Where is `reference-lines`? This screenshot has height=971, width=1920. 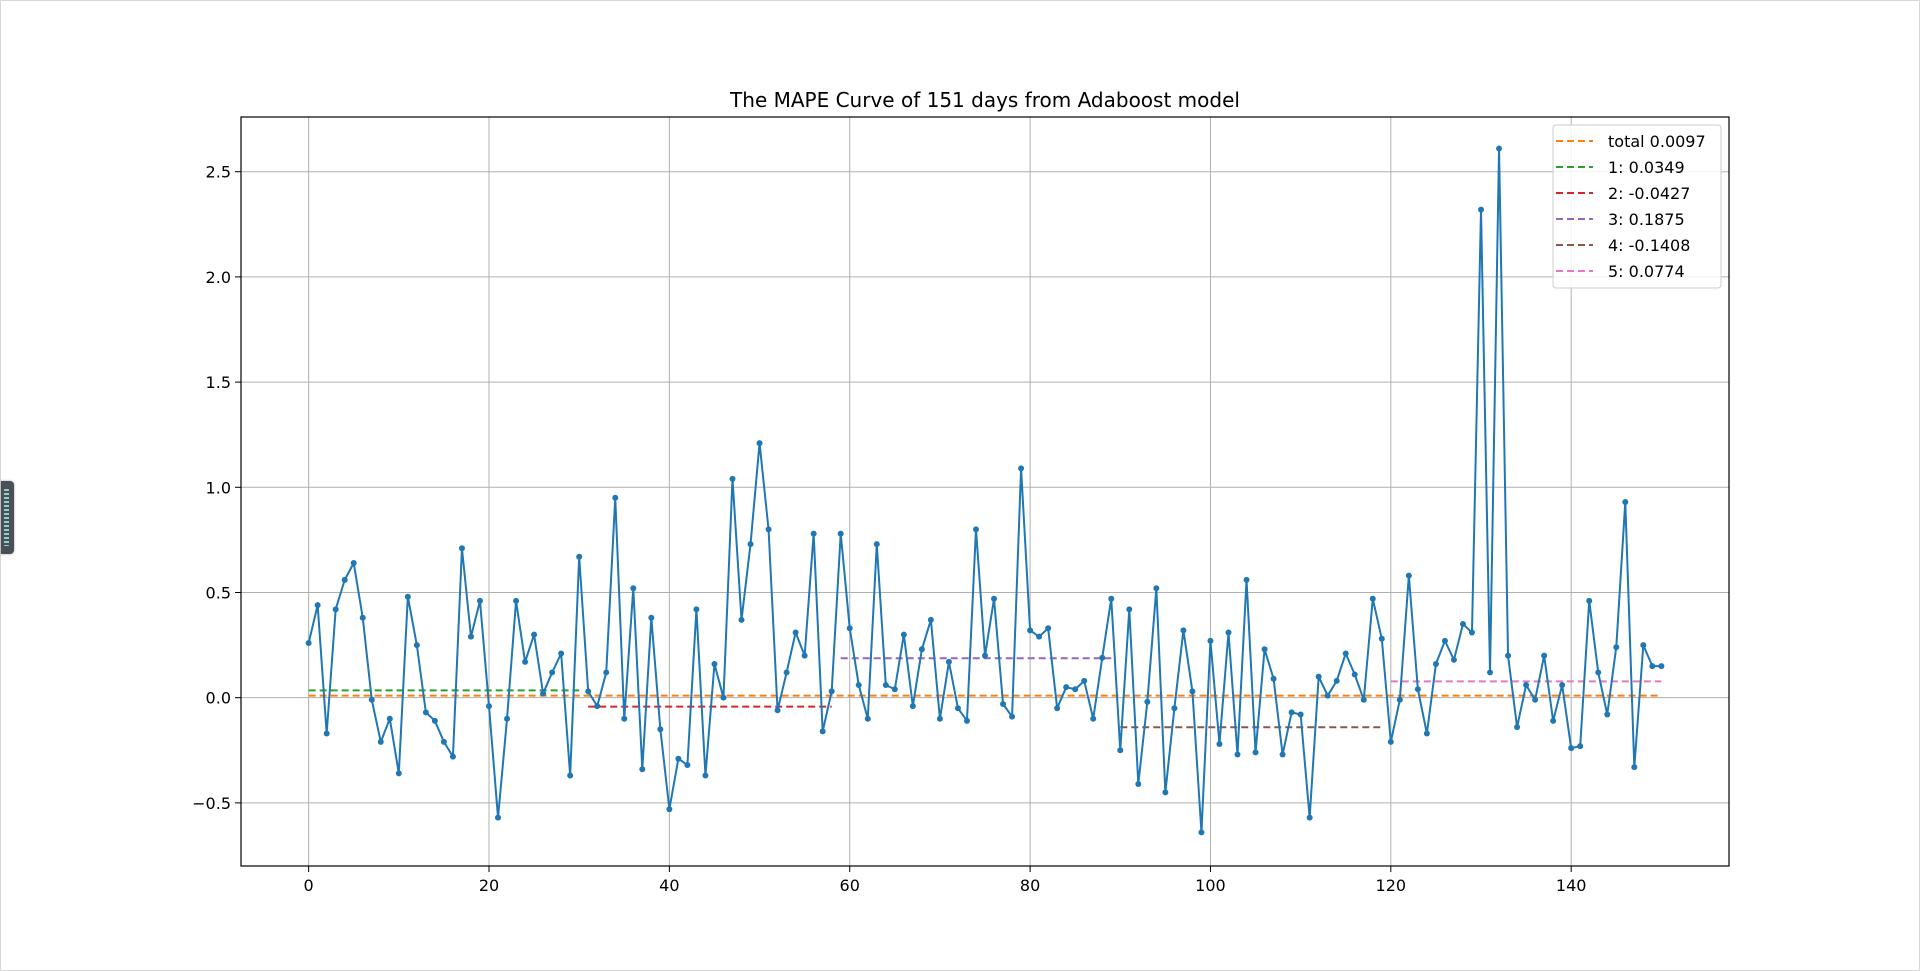 reference-lines is located at coordinates (985, 693).